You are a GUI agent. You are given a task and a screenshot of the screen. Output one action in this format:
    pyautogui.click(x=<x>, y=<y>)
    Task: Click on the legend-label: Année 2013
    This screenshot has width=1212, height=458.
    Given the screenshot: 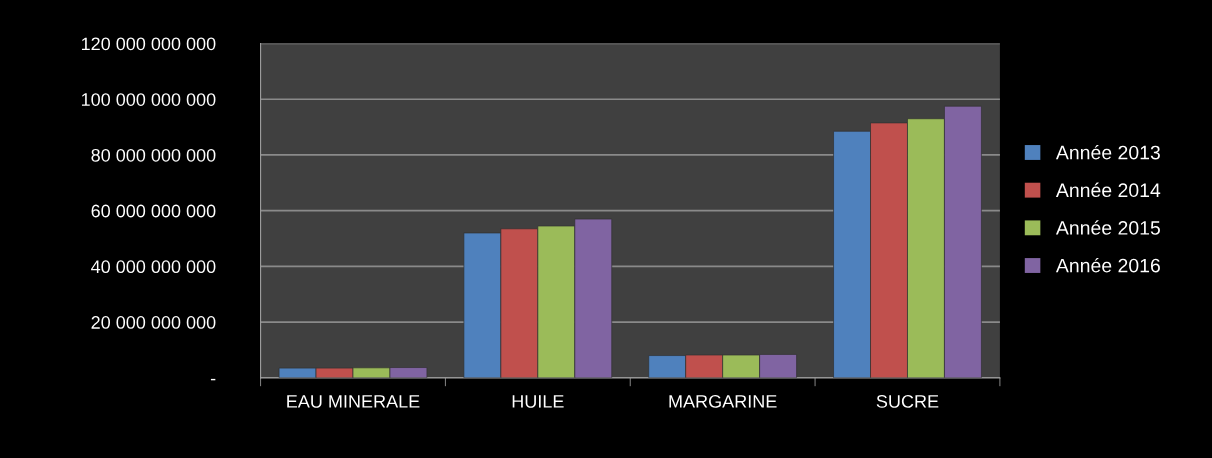 What is the action you would take?
    pyautogui.click(x=1107, y=152)
    